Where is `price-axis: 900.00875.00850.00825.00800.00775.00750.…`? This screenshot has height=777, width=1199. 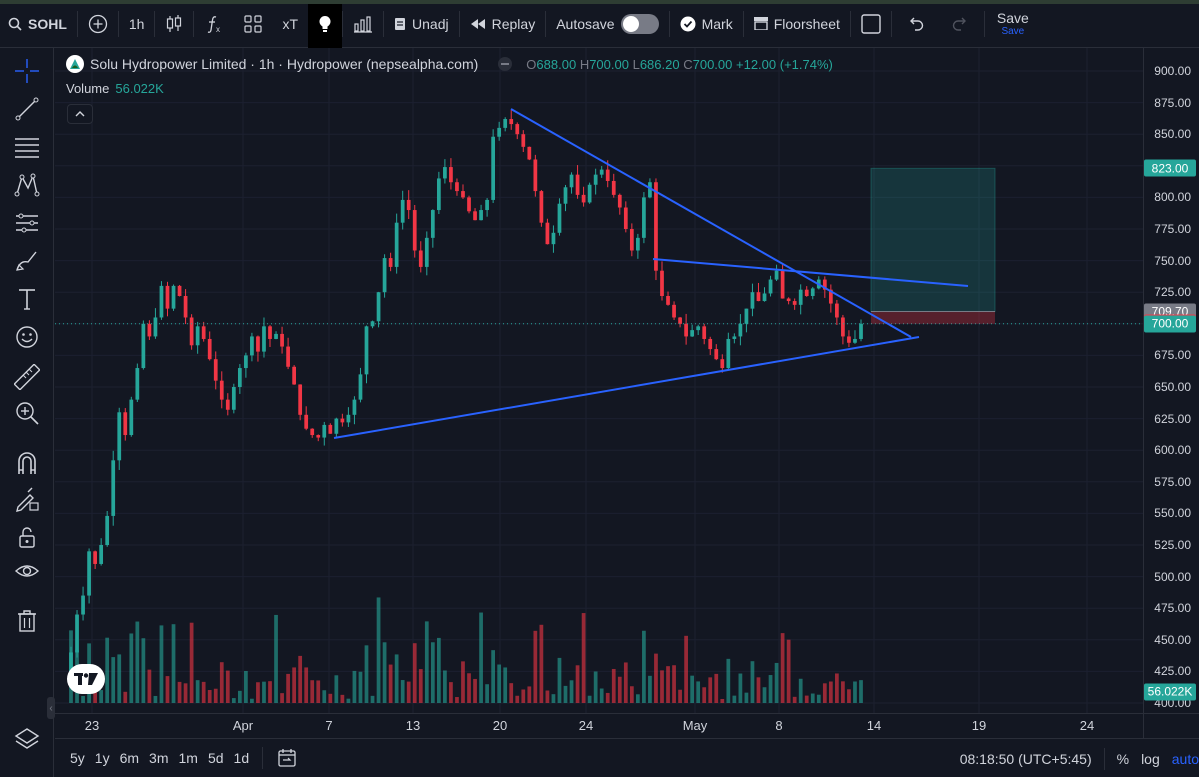 price-axis: 900.00875.00850.00825.00800.00775.00750.… is located at coordinates (1171, 380).